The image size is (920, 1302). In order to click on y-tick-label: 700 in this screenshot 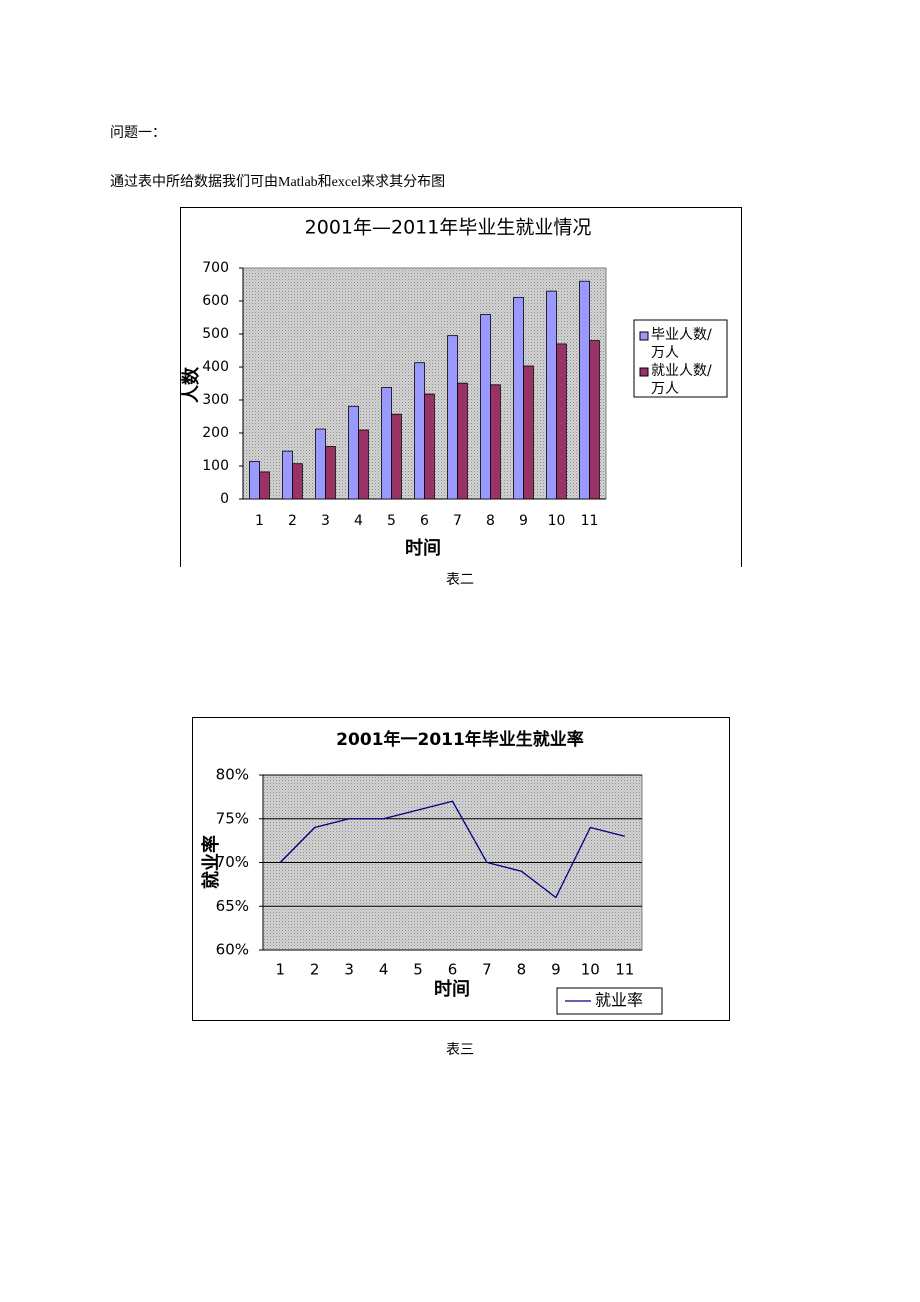, I will do `click(215, 268)`.